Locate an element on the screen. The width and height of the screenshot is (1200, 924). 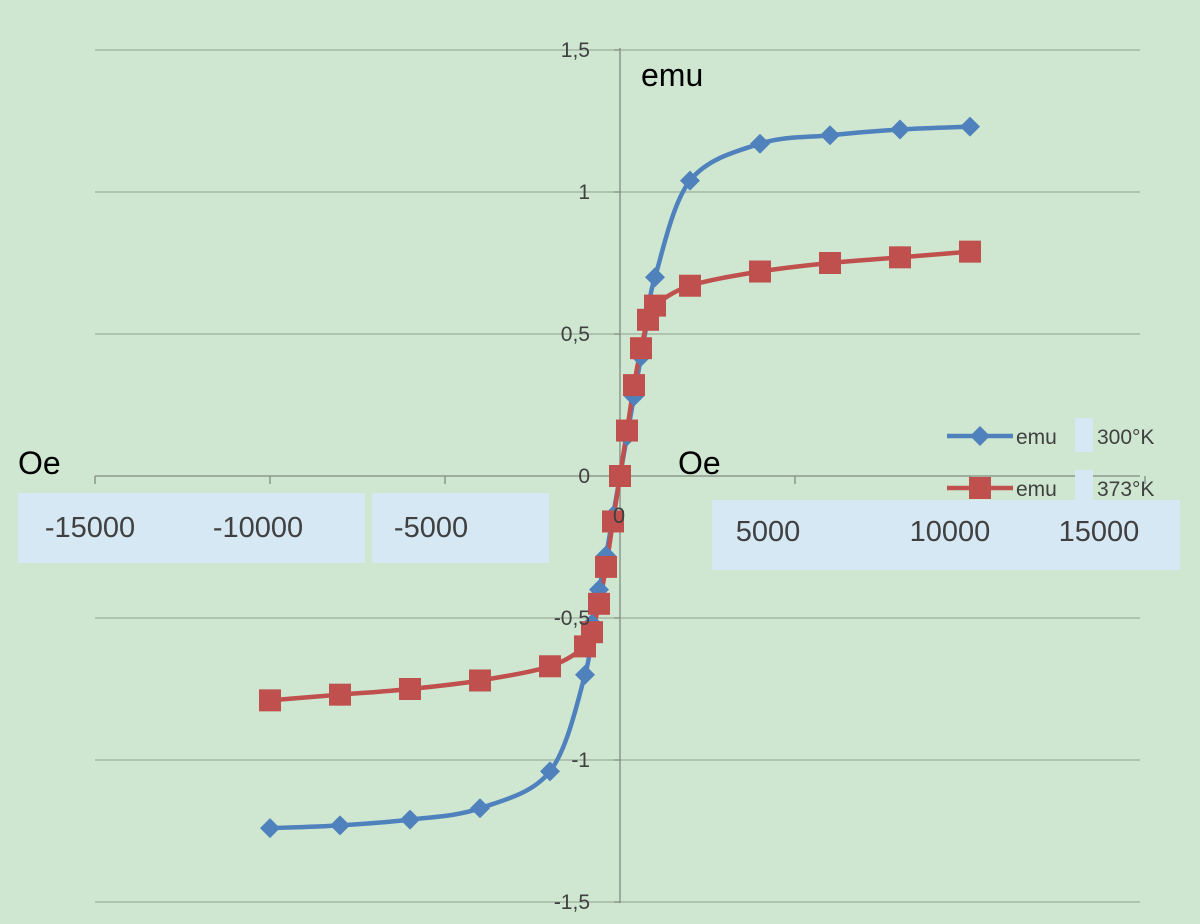
y-tick-label: 0 is located at coordinates (584, 476).